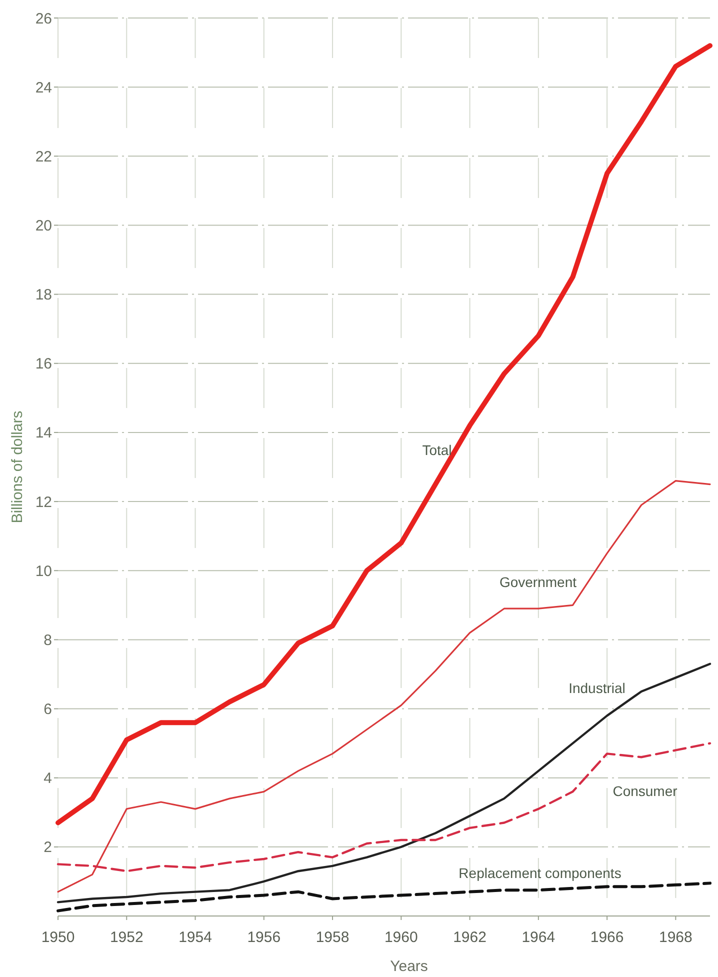 This screenshot has width=718, height=977. What do you see at coordinates (43, 225) in the screenshot?
I see `y-tick-label: 20` at bounding box center [43, 225].